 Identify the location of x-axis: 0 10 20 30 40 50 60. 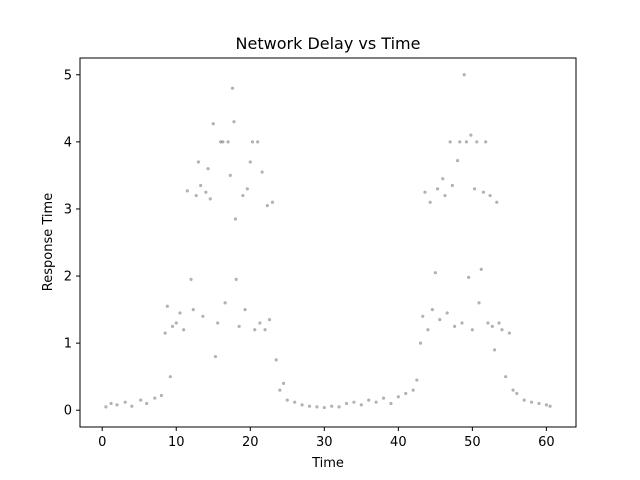
(326, 438).